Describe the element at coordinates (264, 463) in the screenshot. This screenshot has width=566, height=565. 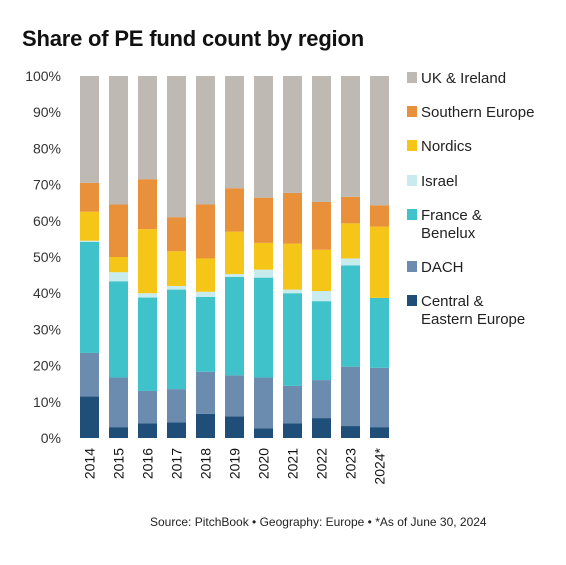
I see `x-tick-label: 2020` at that location.